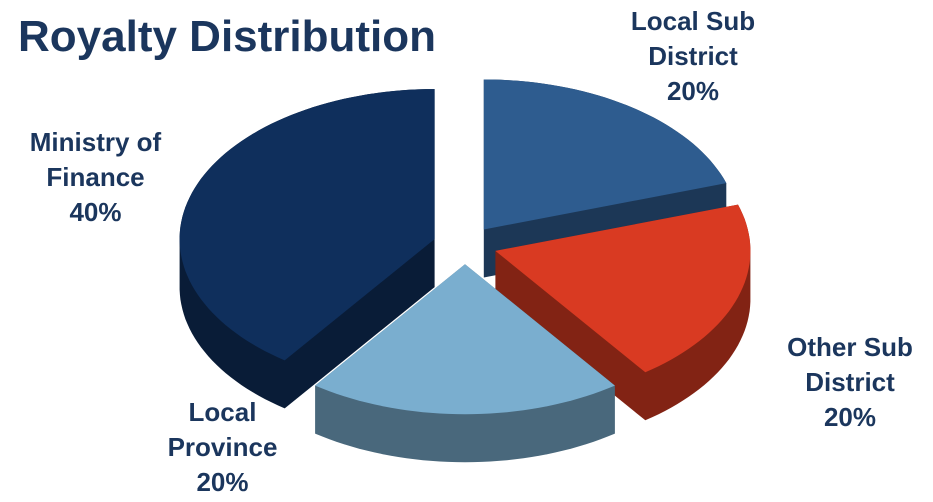 This screenshot has height=502, width=933. I want to click on slice-label: Ministry of Finance 40%, so click(95, 177).